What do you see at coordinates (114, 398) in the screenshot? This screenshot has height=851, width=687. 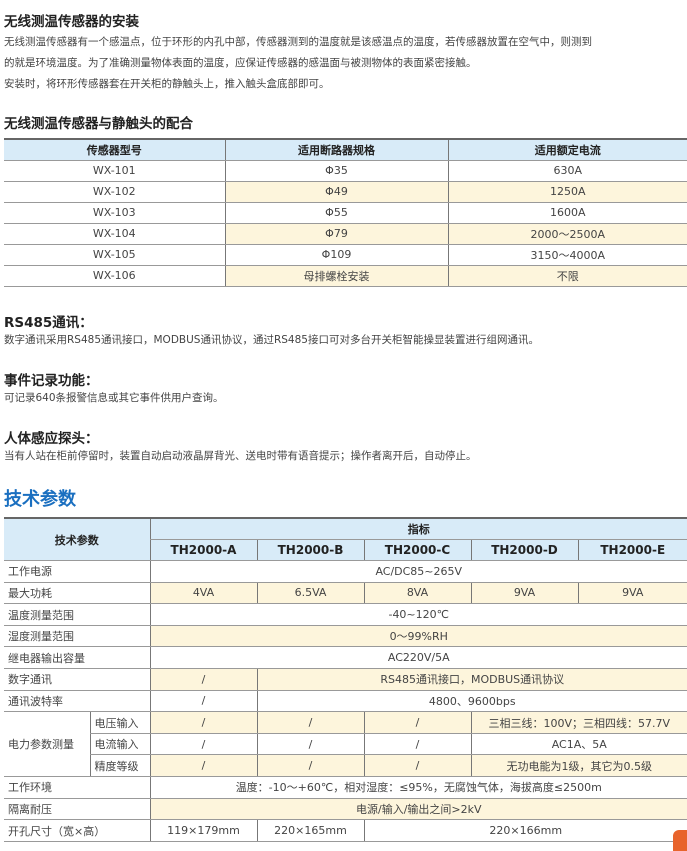 I see `event-text: 可记录640条报警信息或其它事件供用户查询。` at bounding box center [114, 398].